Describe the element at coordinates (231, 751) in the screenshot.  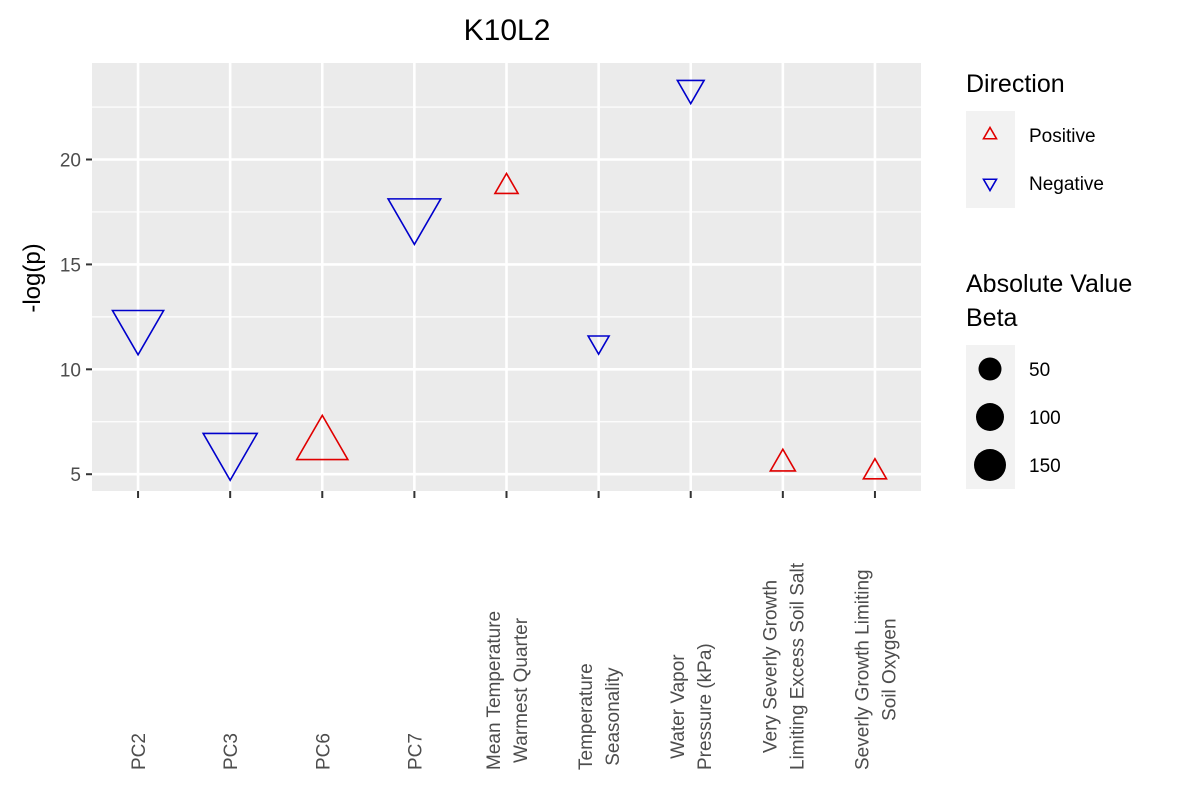
I see `x-tick-label: PC3` at that location.